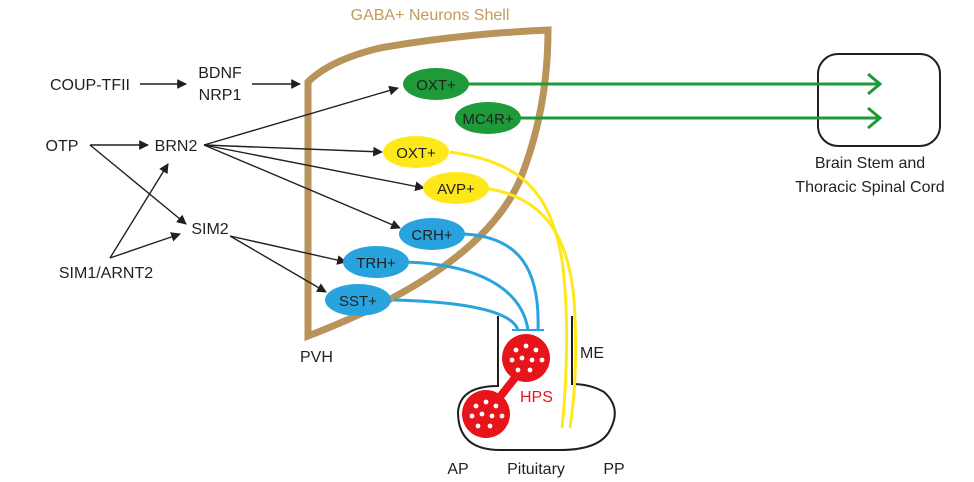 The image size is (974, 482). I want to click on factor-bdnf: BDNF, so click(220, 73).